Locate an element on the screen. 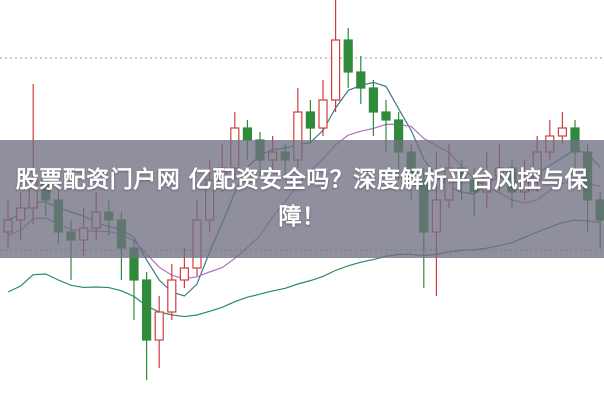  article-title: 股票配资门户网 亿配资安全吗？深度解析平台风控与保障！ is located at coordinates (302, 198).